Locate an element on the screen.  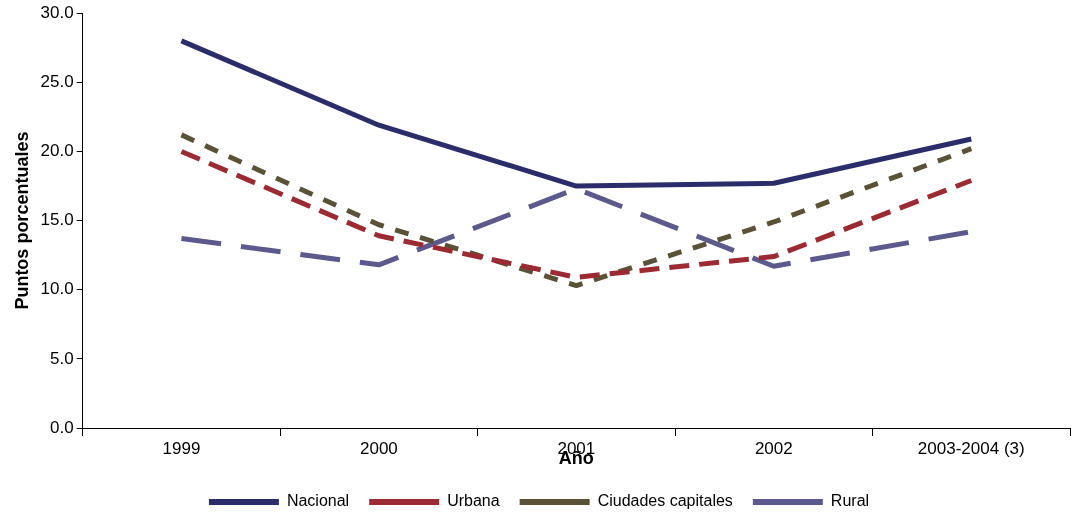
y-tick-label: 25.0 is located at coordinates (57, 82).